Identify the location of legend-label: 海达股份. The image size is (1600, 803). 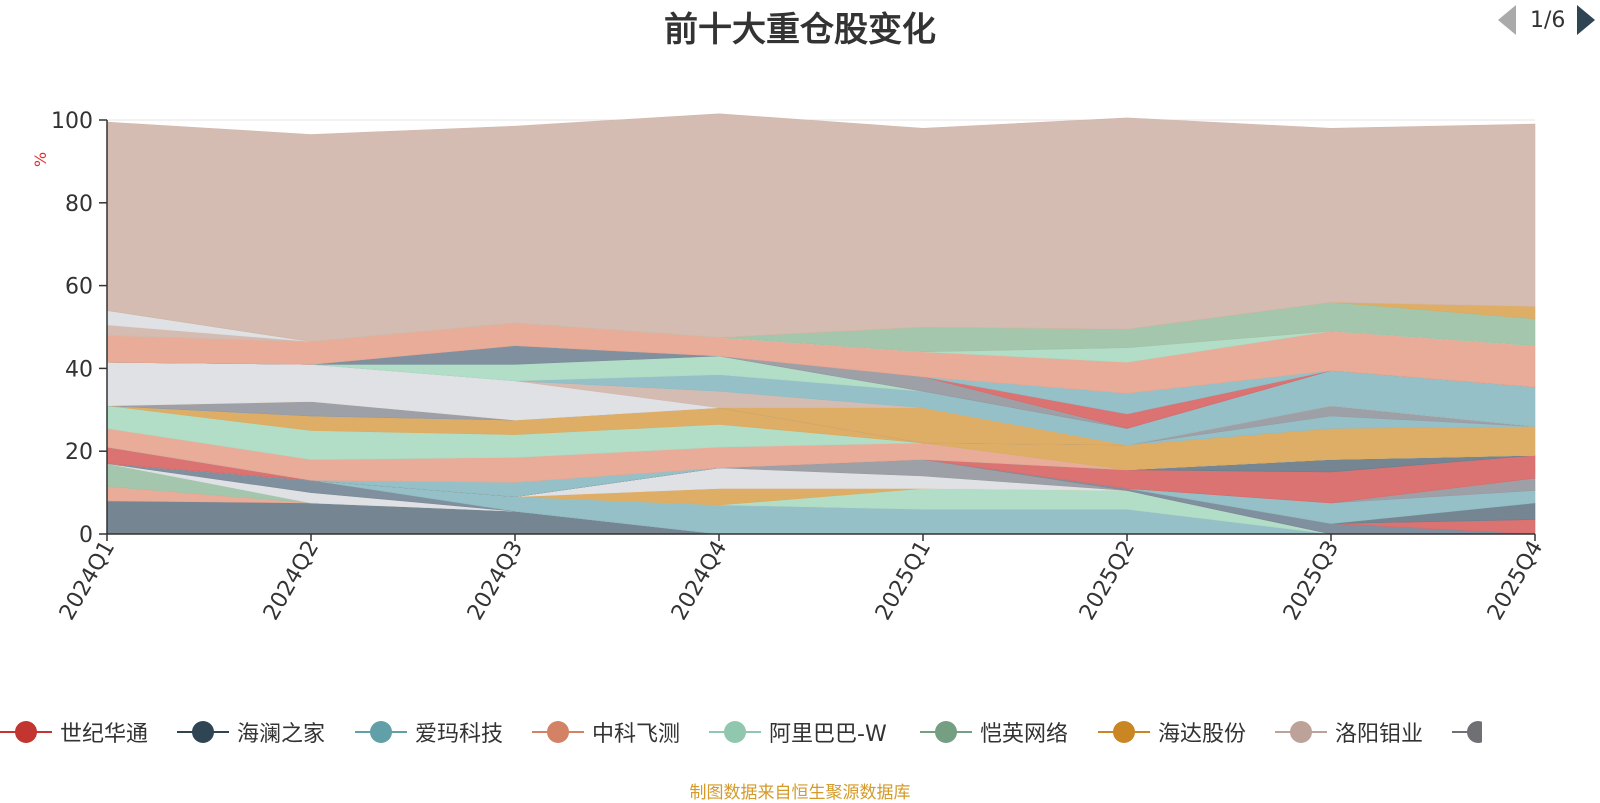
(1202, 734).